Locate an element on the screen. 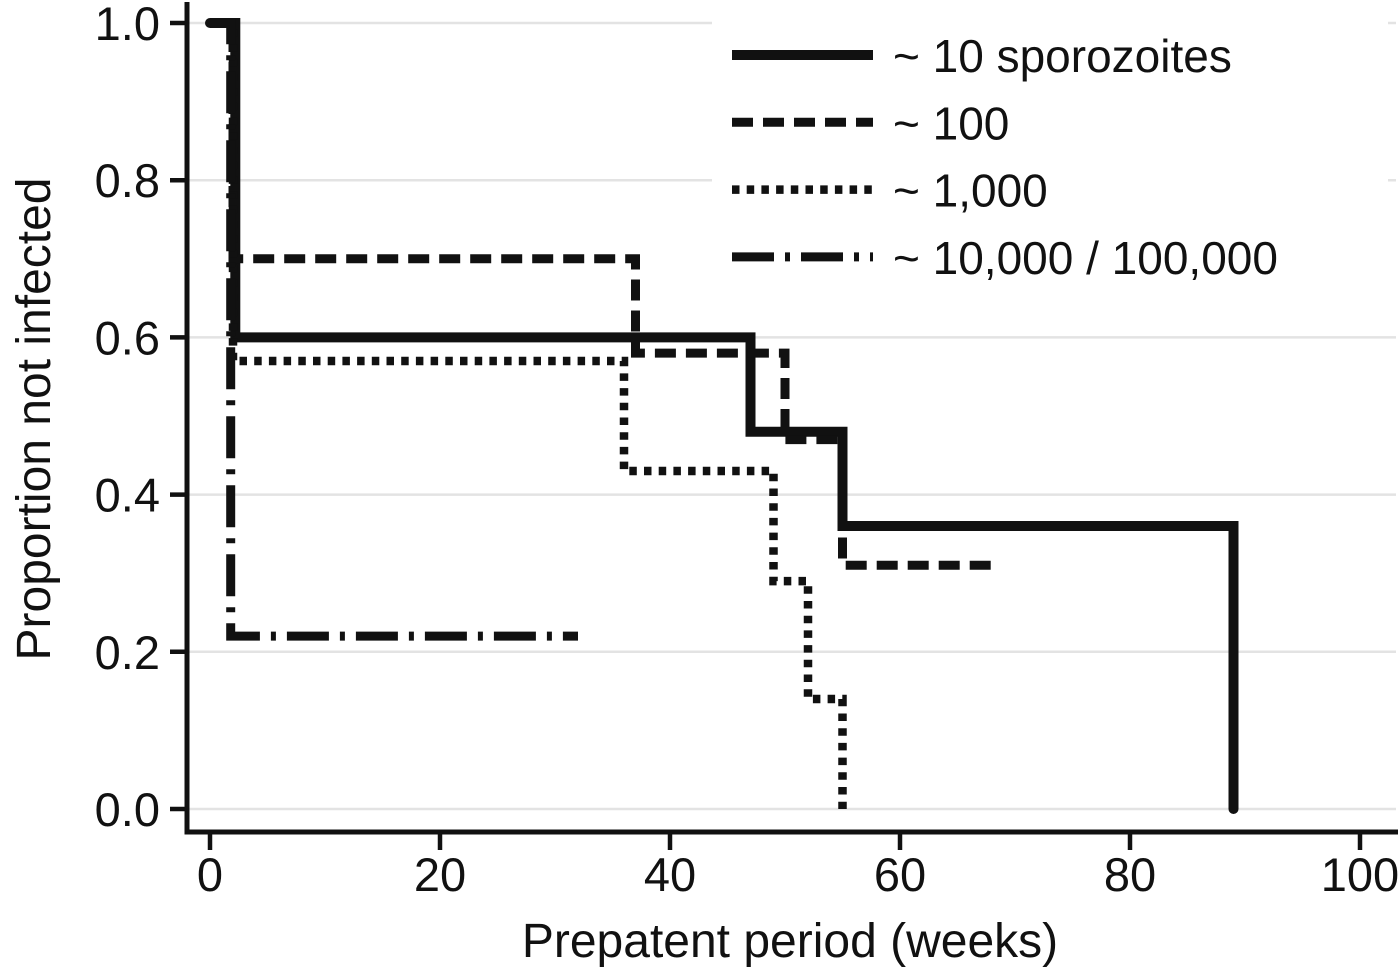 The image size is (1400, 975). y-axis-title: Proportion not infected is located at coordinates (34, 419).